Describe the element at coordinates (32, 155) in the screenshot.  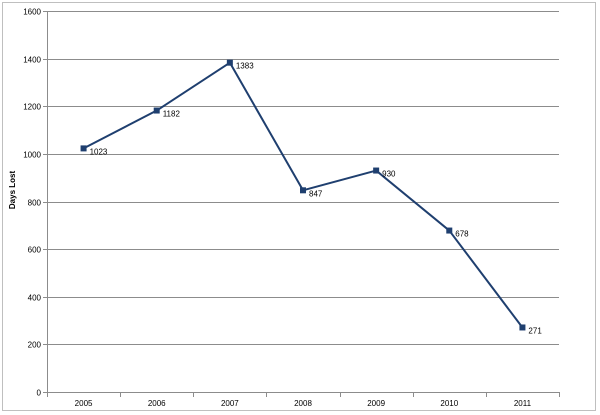
I see `y-tick-label: 1000` at that location.